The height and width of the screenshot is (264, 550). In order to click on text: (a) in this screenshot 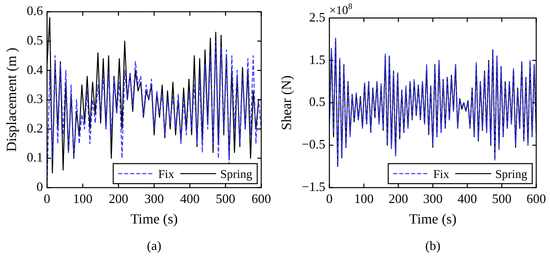, I will do `click(154, 245)`.